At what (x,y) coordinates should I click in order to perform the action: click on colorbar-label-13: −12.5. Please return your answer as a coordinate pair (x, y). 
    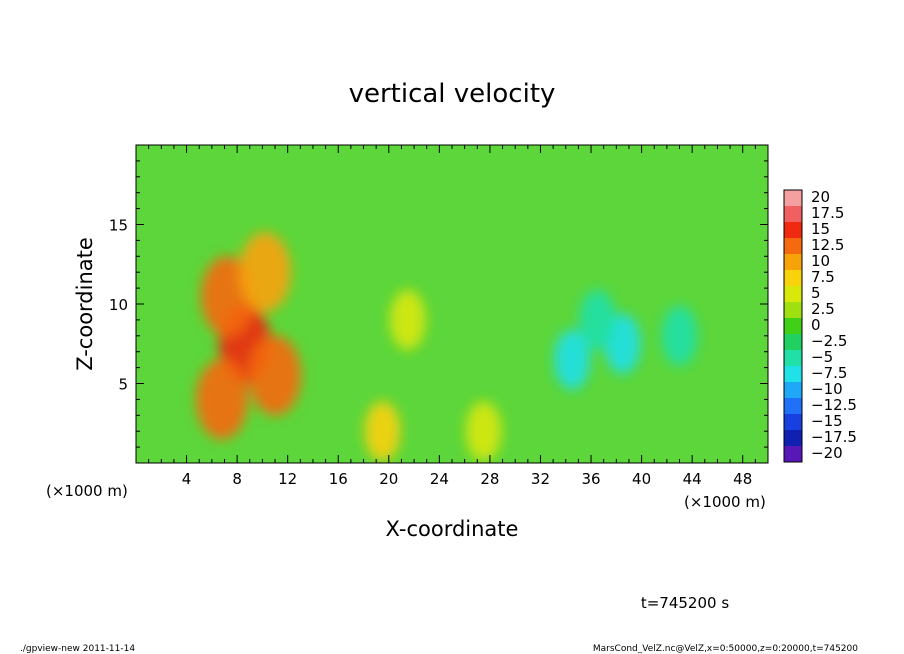
    Looking at the image, I should click on (834, 405).